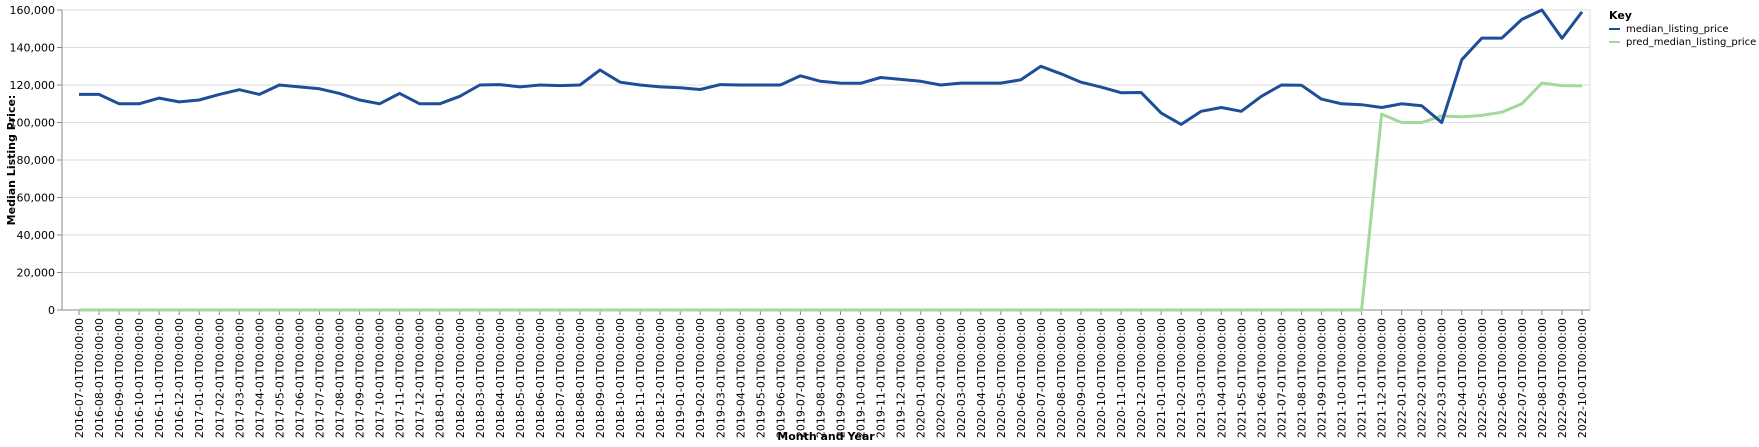  What do you see at coordinates (861, 378) in the screenshot?
I see `x-tick-label: 2019-10-01T00:00:00` at bounding box center [861, 378].